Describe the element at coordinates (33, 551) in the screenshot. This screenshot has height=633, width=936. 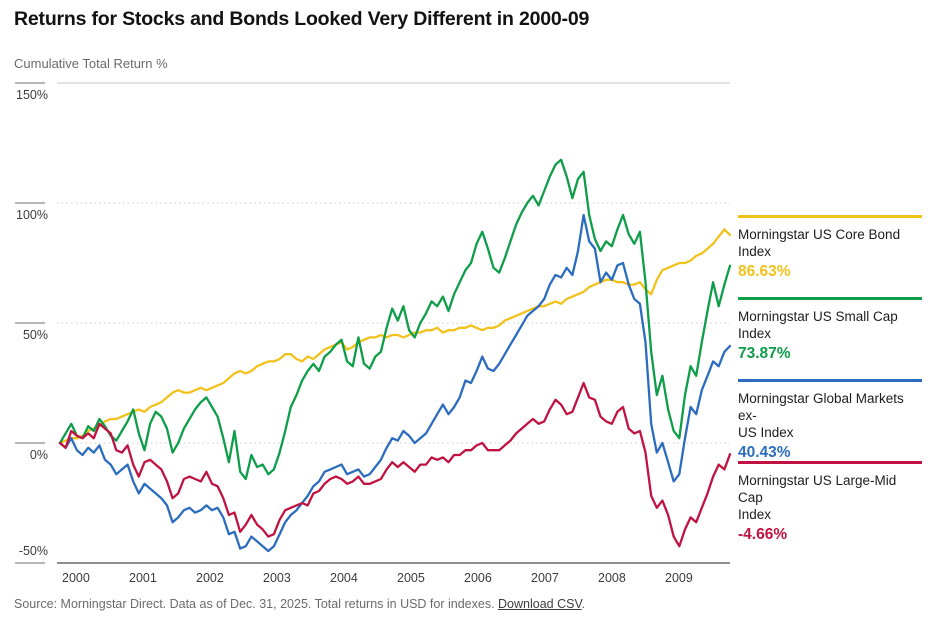
I see `y-tick-label: -50%` at that location.